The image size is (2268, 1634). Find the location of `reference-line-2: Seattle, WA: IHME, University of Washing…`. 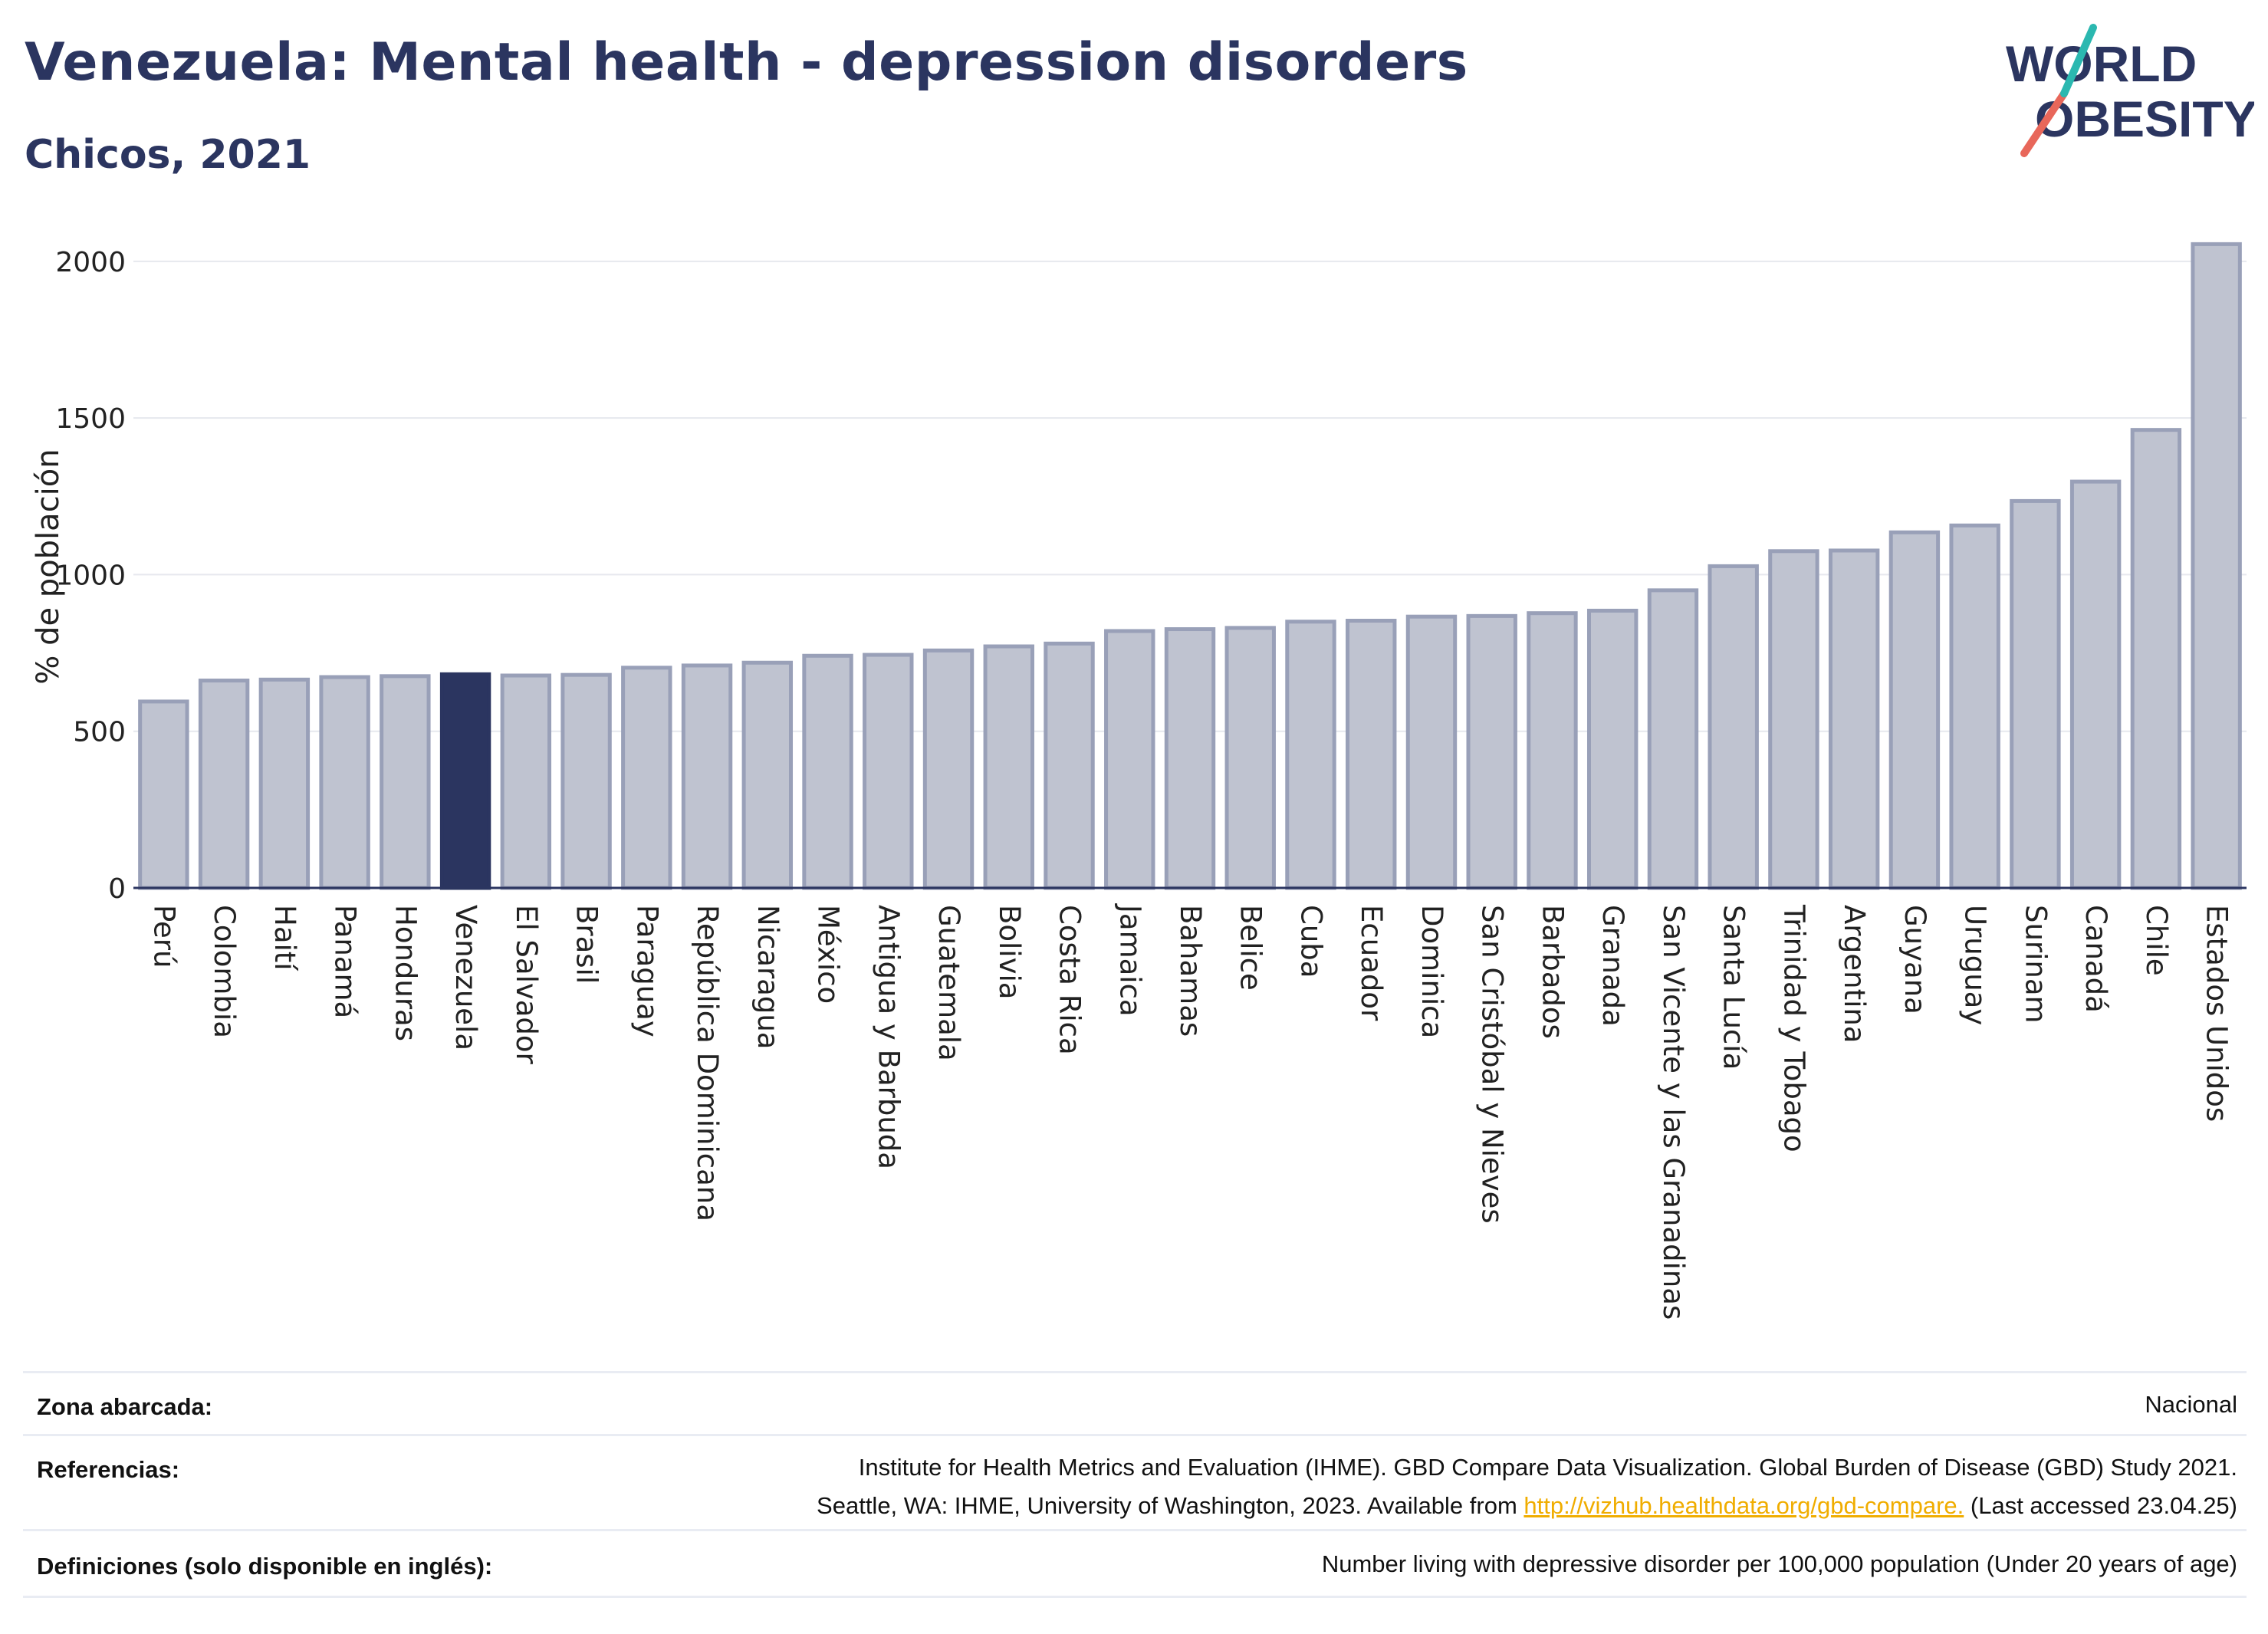

reference-line-2: Seattle, WA: IHME, University of Washing… is located at coordinates (1527, 1506).